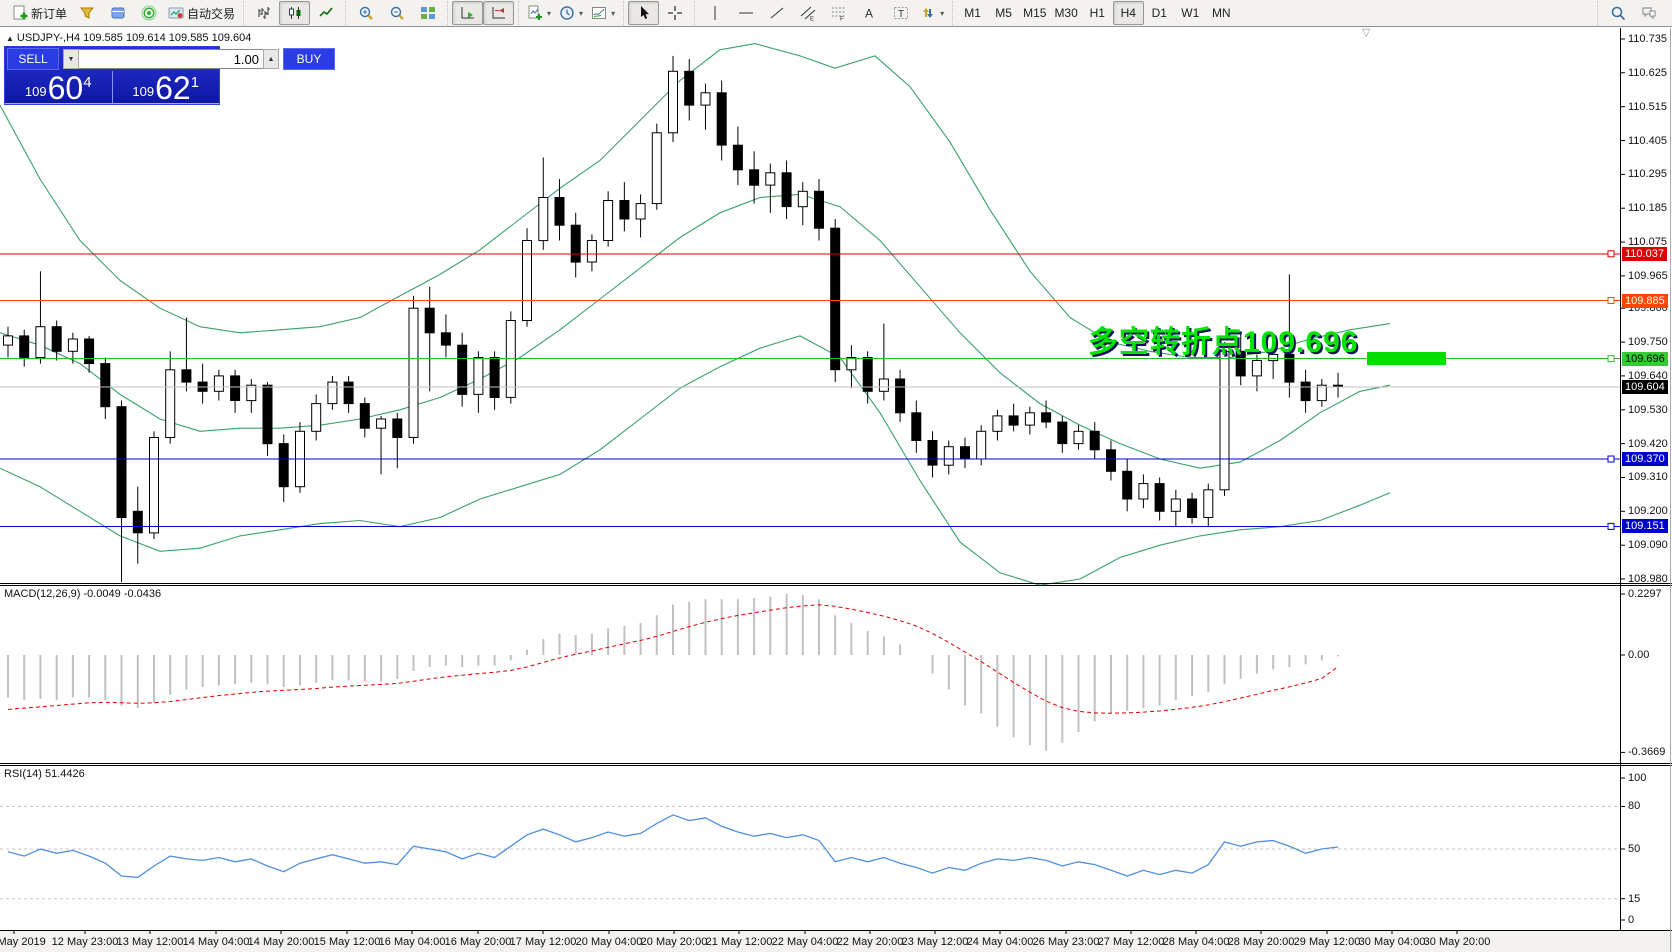 The height and width of the screenshot is (952, 1672). I want to click on funnel-icon, so click(87, 13).